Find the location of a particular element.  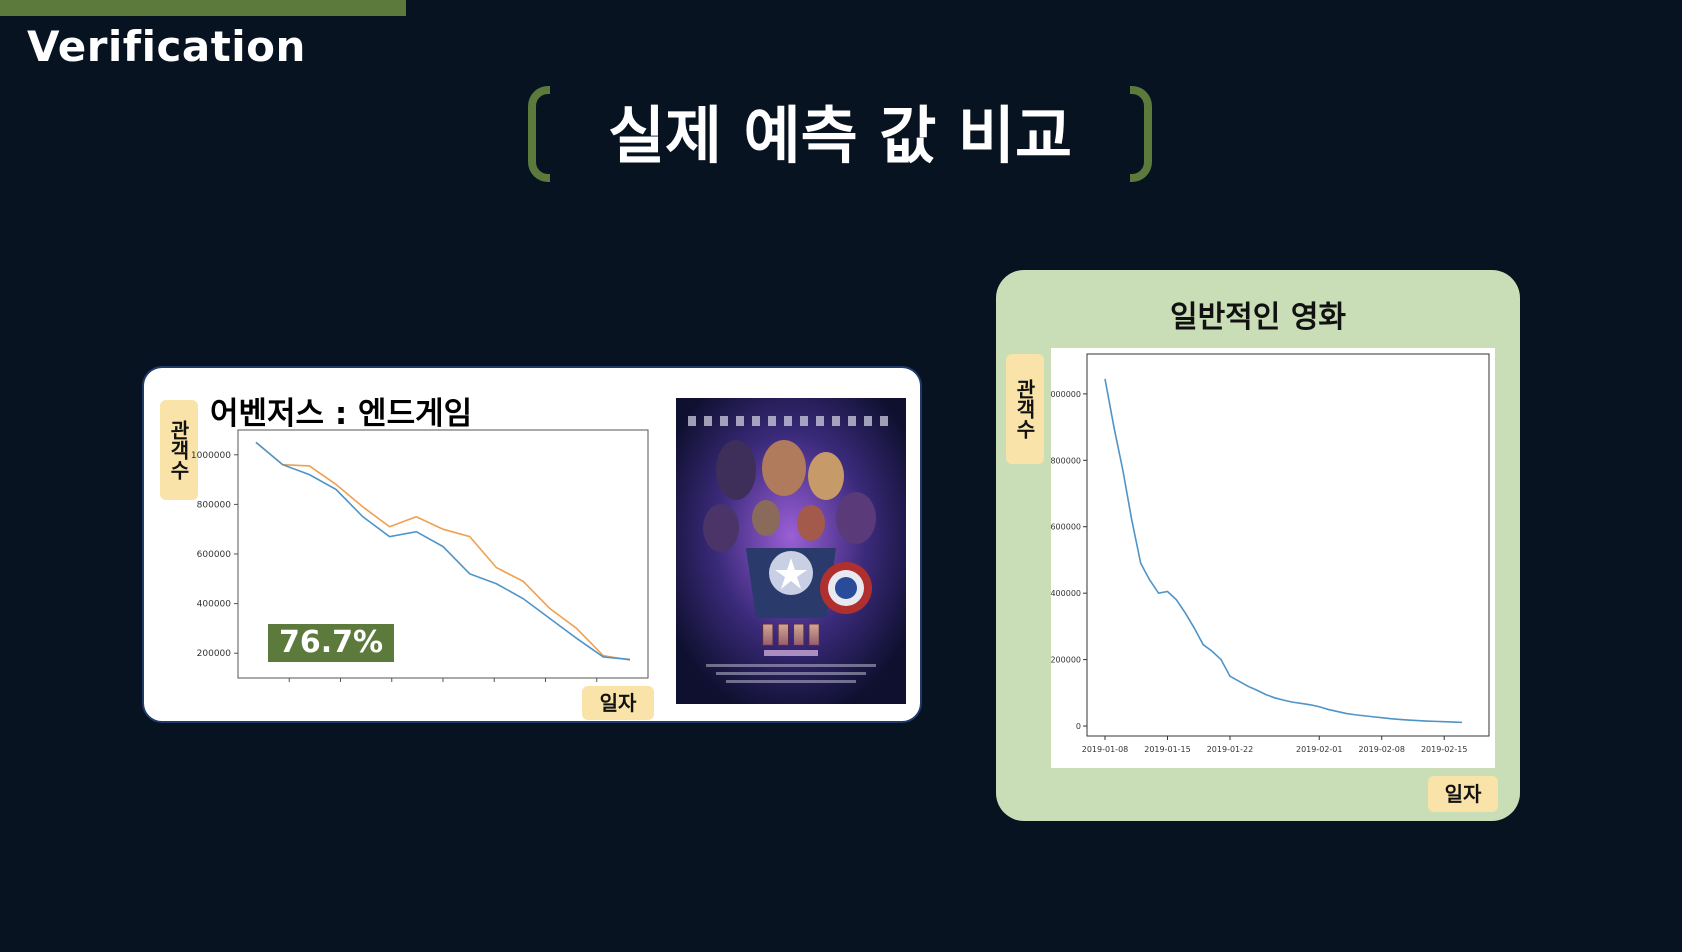

y-axis-label: 관객수 is located at coordinates (1025, 409).